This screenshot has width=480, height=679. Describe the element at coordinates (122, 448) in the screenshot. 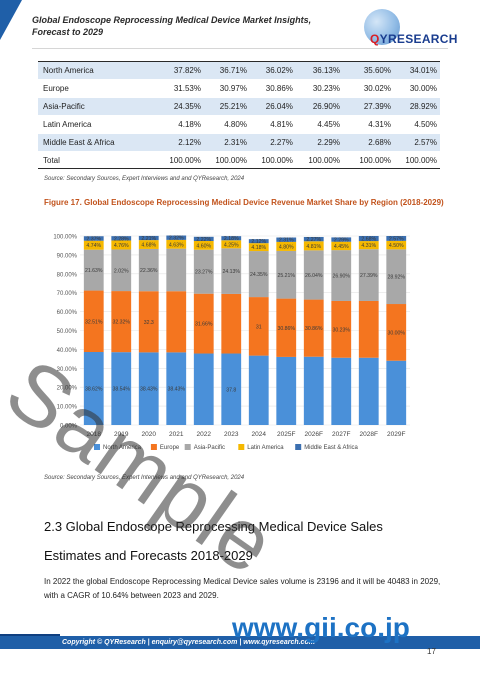

I see `legend-label: North America` at that location.